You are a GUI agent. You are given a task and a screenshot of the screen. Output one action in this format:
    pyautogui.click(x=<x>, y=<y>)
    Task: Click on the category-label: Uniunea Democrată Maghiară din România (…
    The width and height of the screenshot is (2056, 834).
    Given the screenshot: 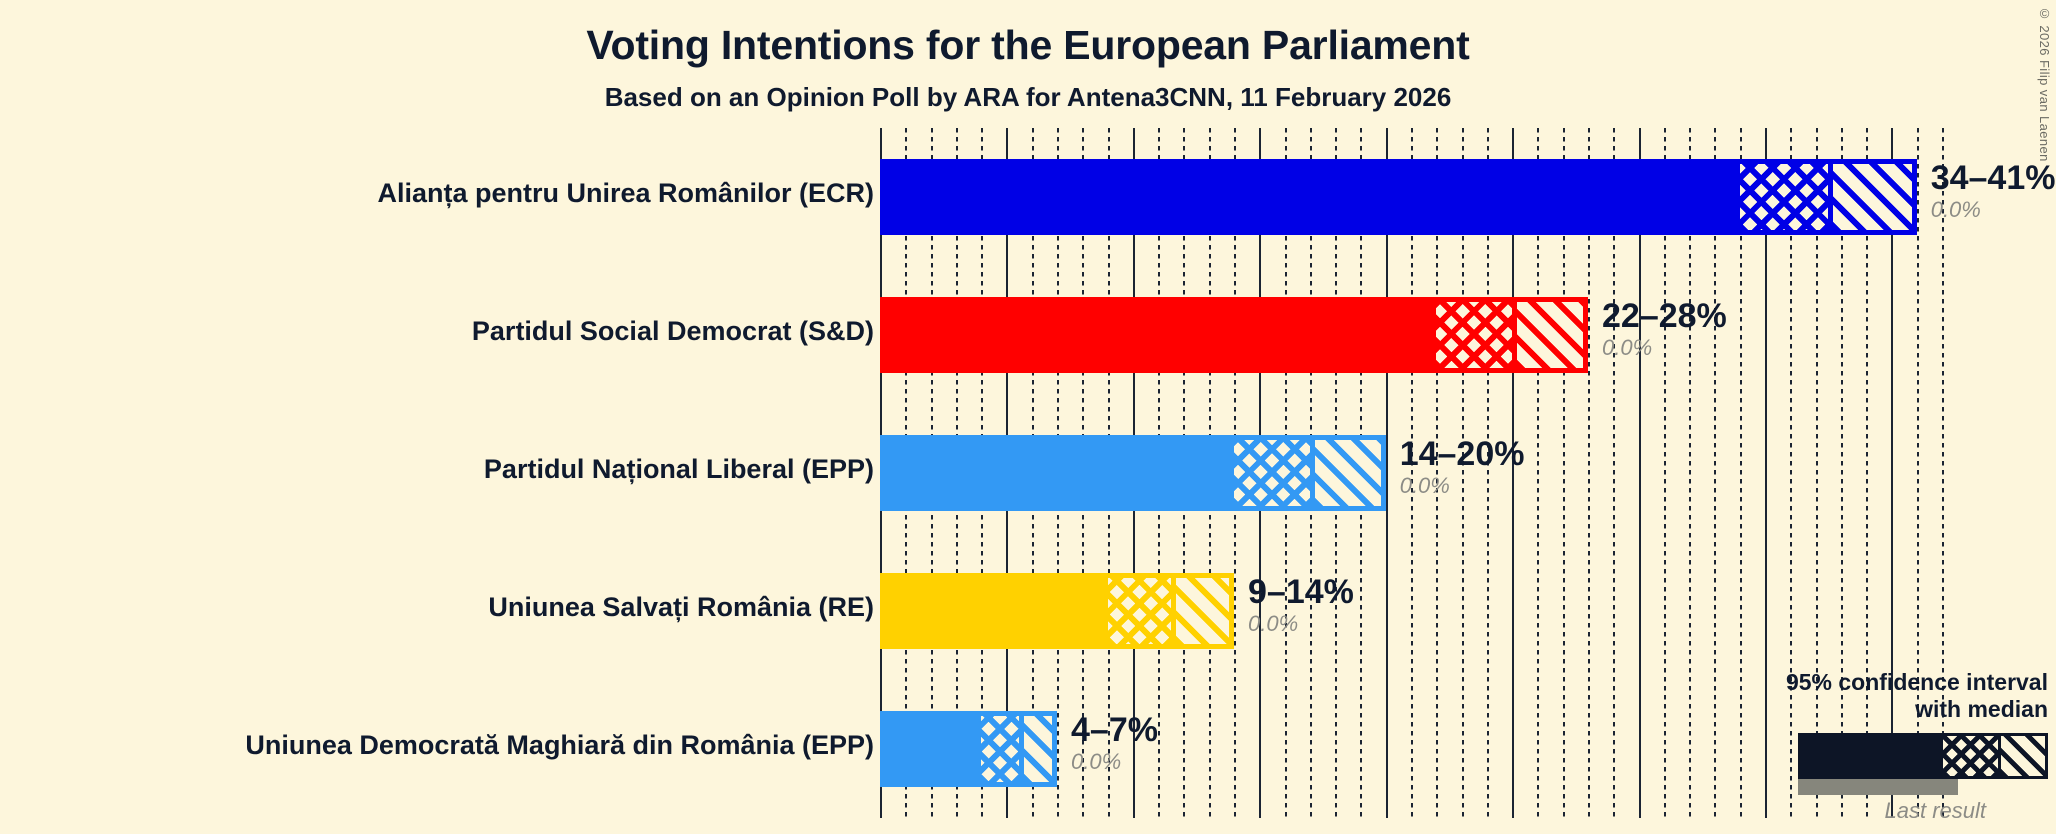 What is the action you would take?
    pyautogui.click(x=559, y=745)
    